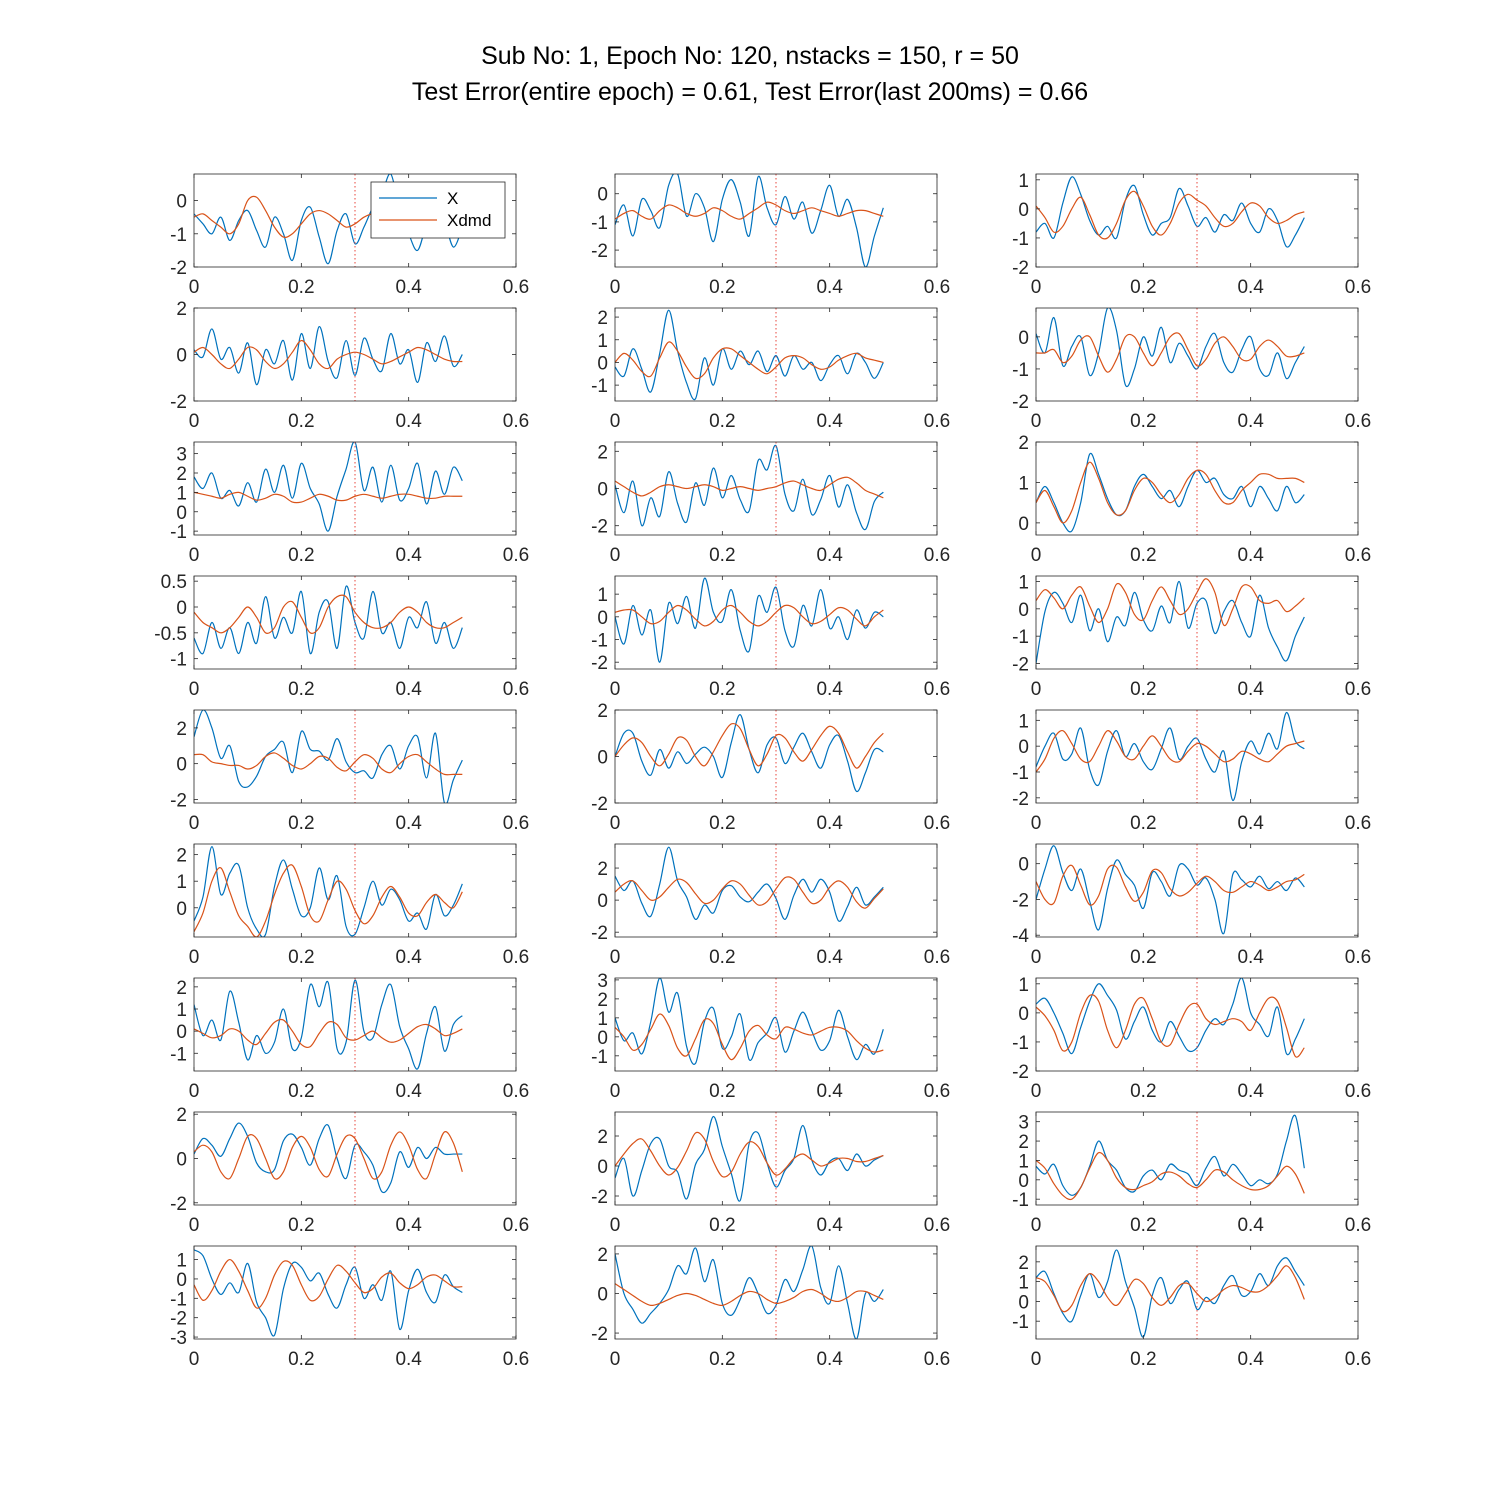 The width and height of the screenshot is (1500, 1500). What do you see at coordinates (178, 1338) in the screenshot?
I see `y-tick-label: -3` at bounding box center [178, 1338].